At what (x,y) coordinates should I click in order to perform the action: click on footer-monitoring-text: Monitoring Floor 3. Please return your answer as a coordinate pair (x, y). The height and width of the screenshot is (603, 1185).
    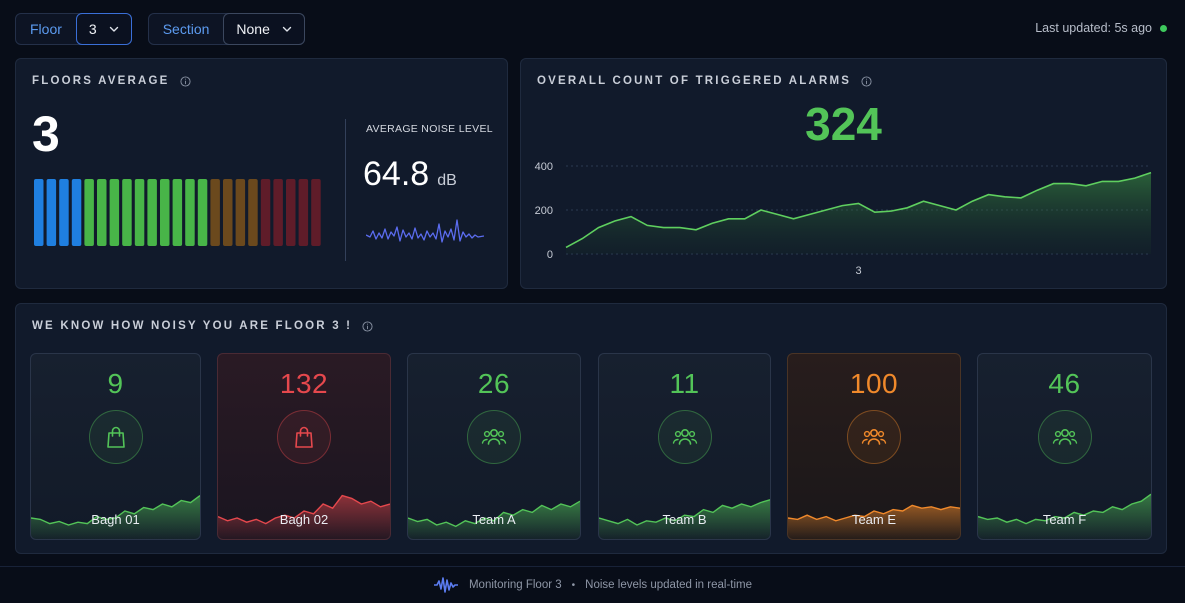
    Looking at the image, I should click on (515, 585).